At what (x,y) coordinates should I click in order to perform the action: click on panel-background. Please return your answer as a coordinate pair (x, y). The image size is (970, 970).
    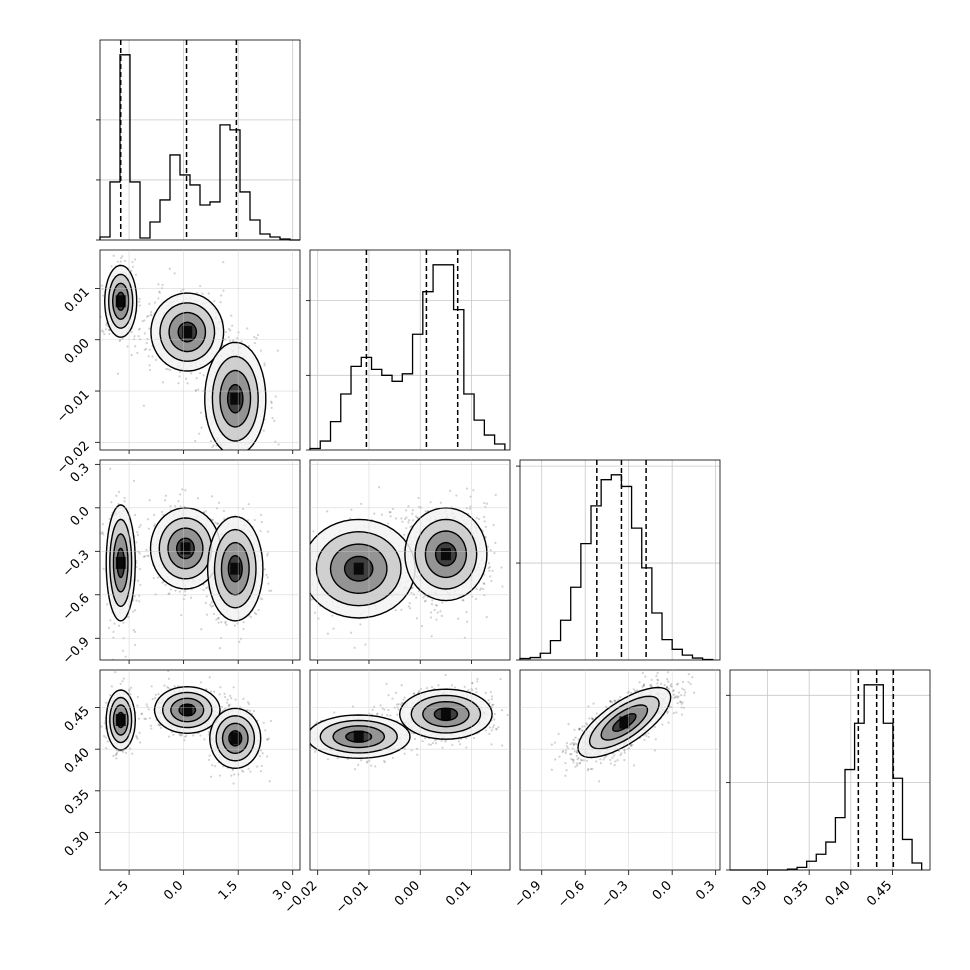
    Looking at the image, I should click on (620, 560).